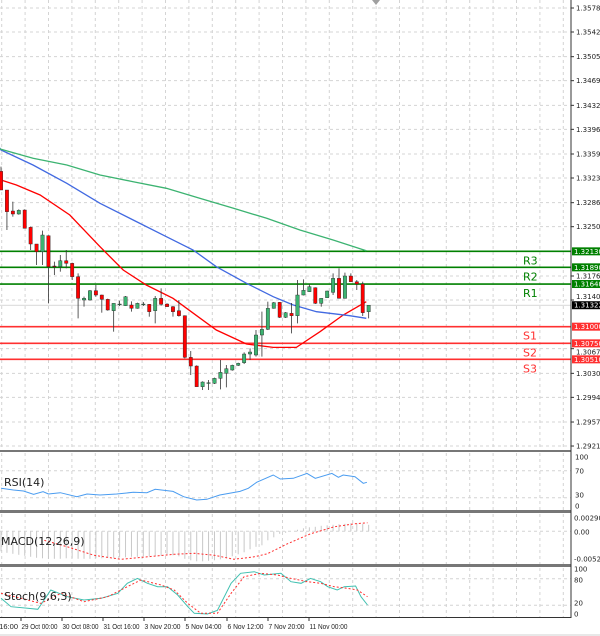 Image resolution: width=600 pixels, height=636 pixels. I want to click on time-tick-label: 6 Nov 12:00, so click(246, 626).